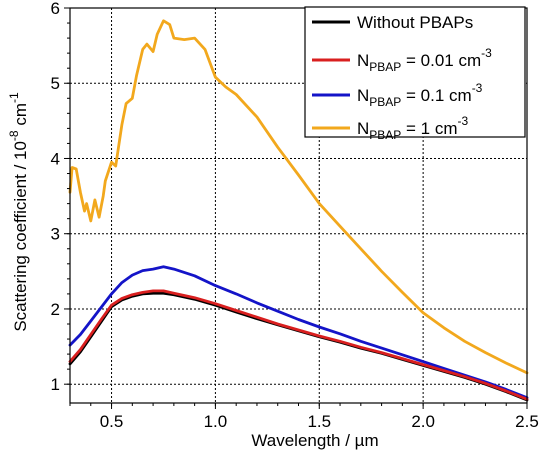 This screenshot has height=453, width=541. I want to click on x-axis-label: Wavelength / µm, so click(314, 440).